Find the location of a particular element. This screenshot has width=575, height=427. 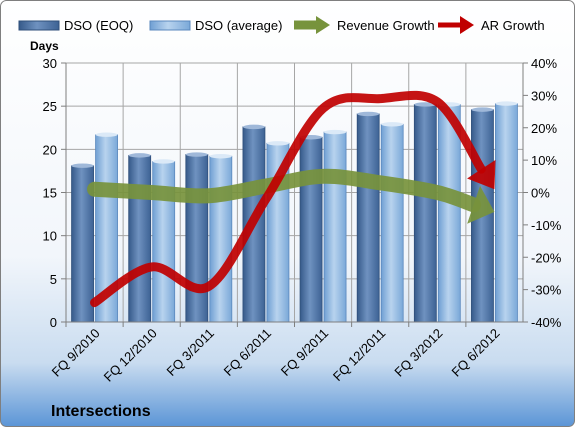

revenue-growth-line is located at coordinates (284, 190).